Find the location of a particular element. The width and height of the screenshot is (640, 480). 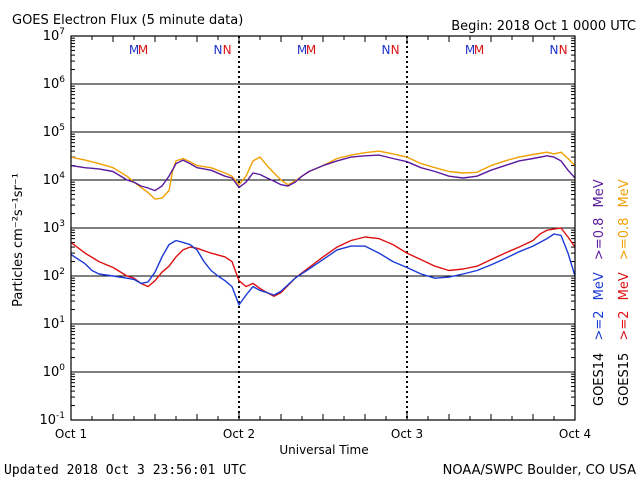

series-line-goes14-2-mev is located at coordinates (323, 269).